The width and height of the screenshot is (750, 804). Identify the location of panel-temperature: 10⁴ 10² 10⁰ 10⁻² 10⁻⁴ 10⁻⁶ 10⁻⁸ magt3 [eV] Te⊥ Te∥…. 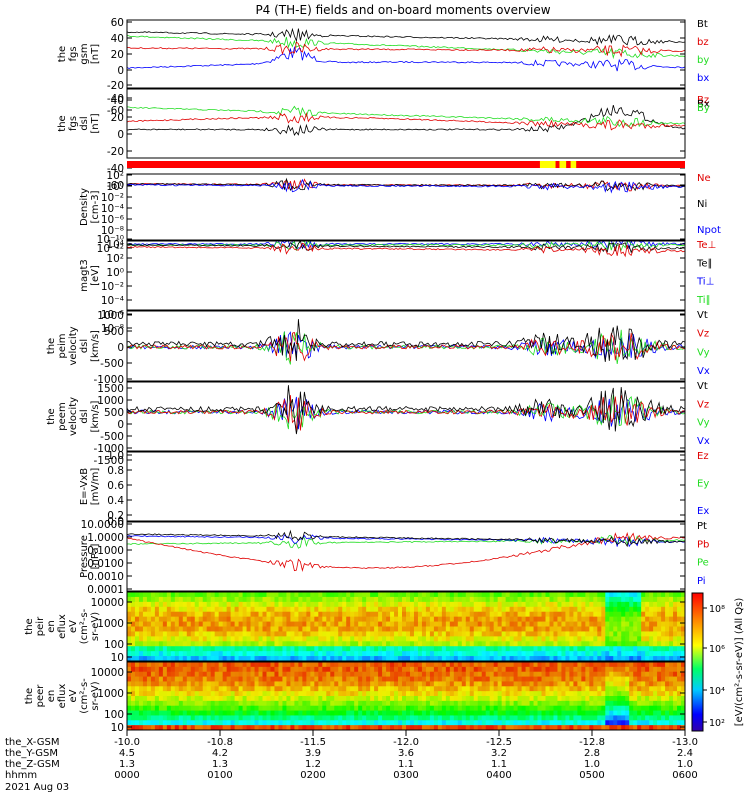
(397, 287).